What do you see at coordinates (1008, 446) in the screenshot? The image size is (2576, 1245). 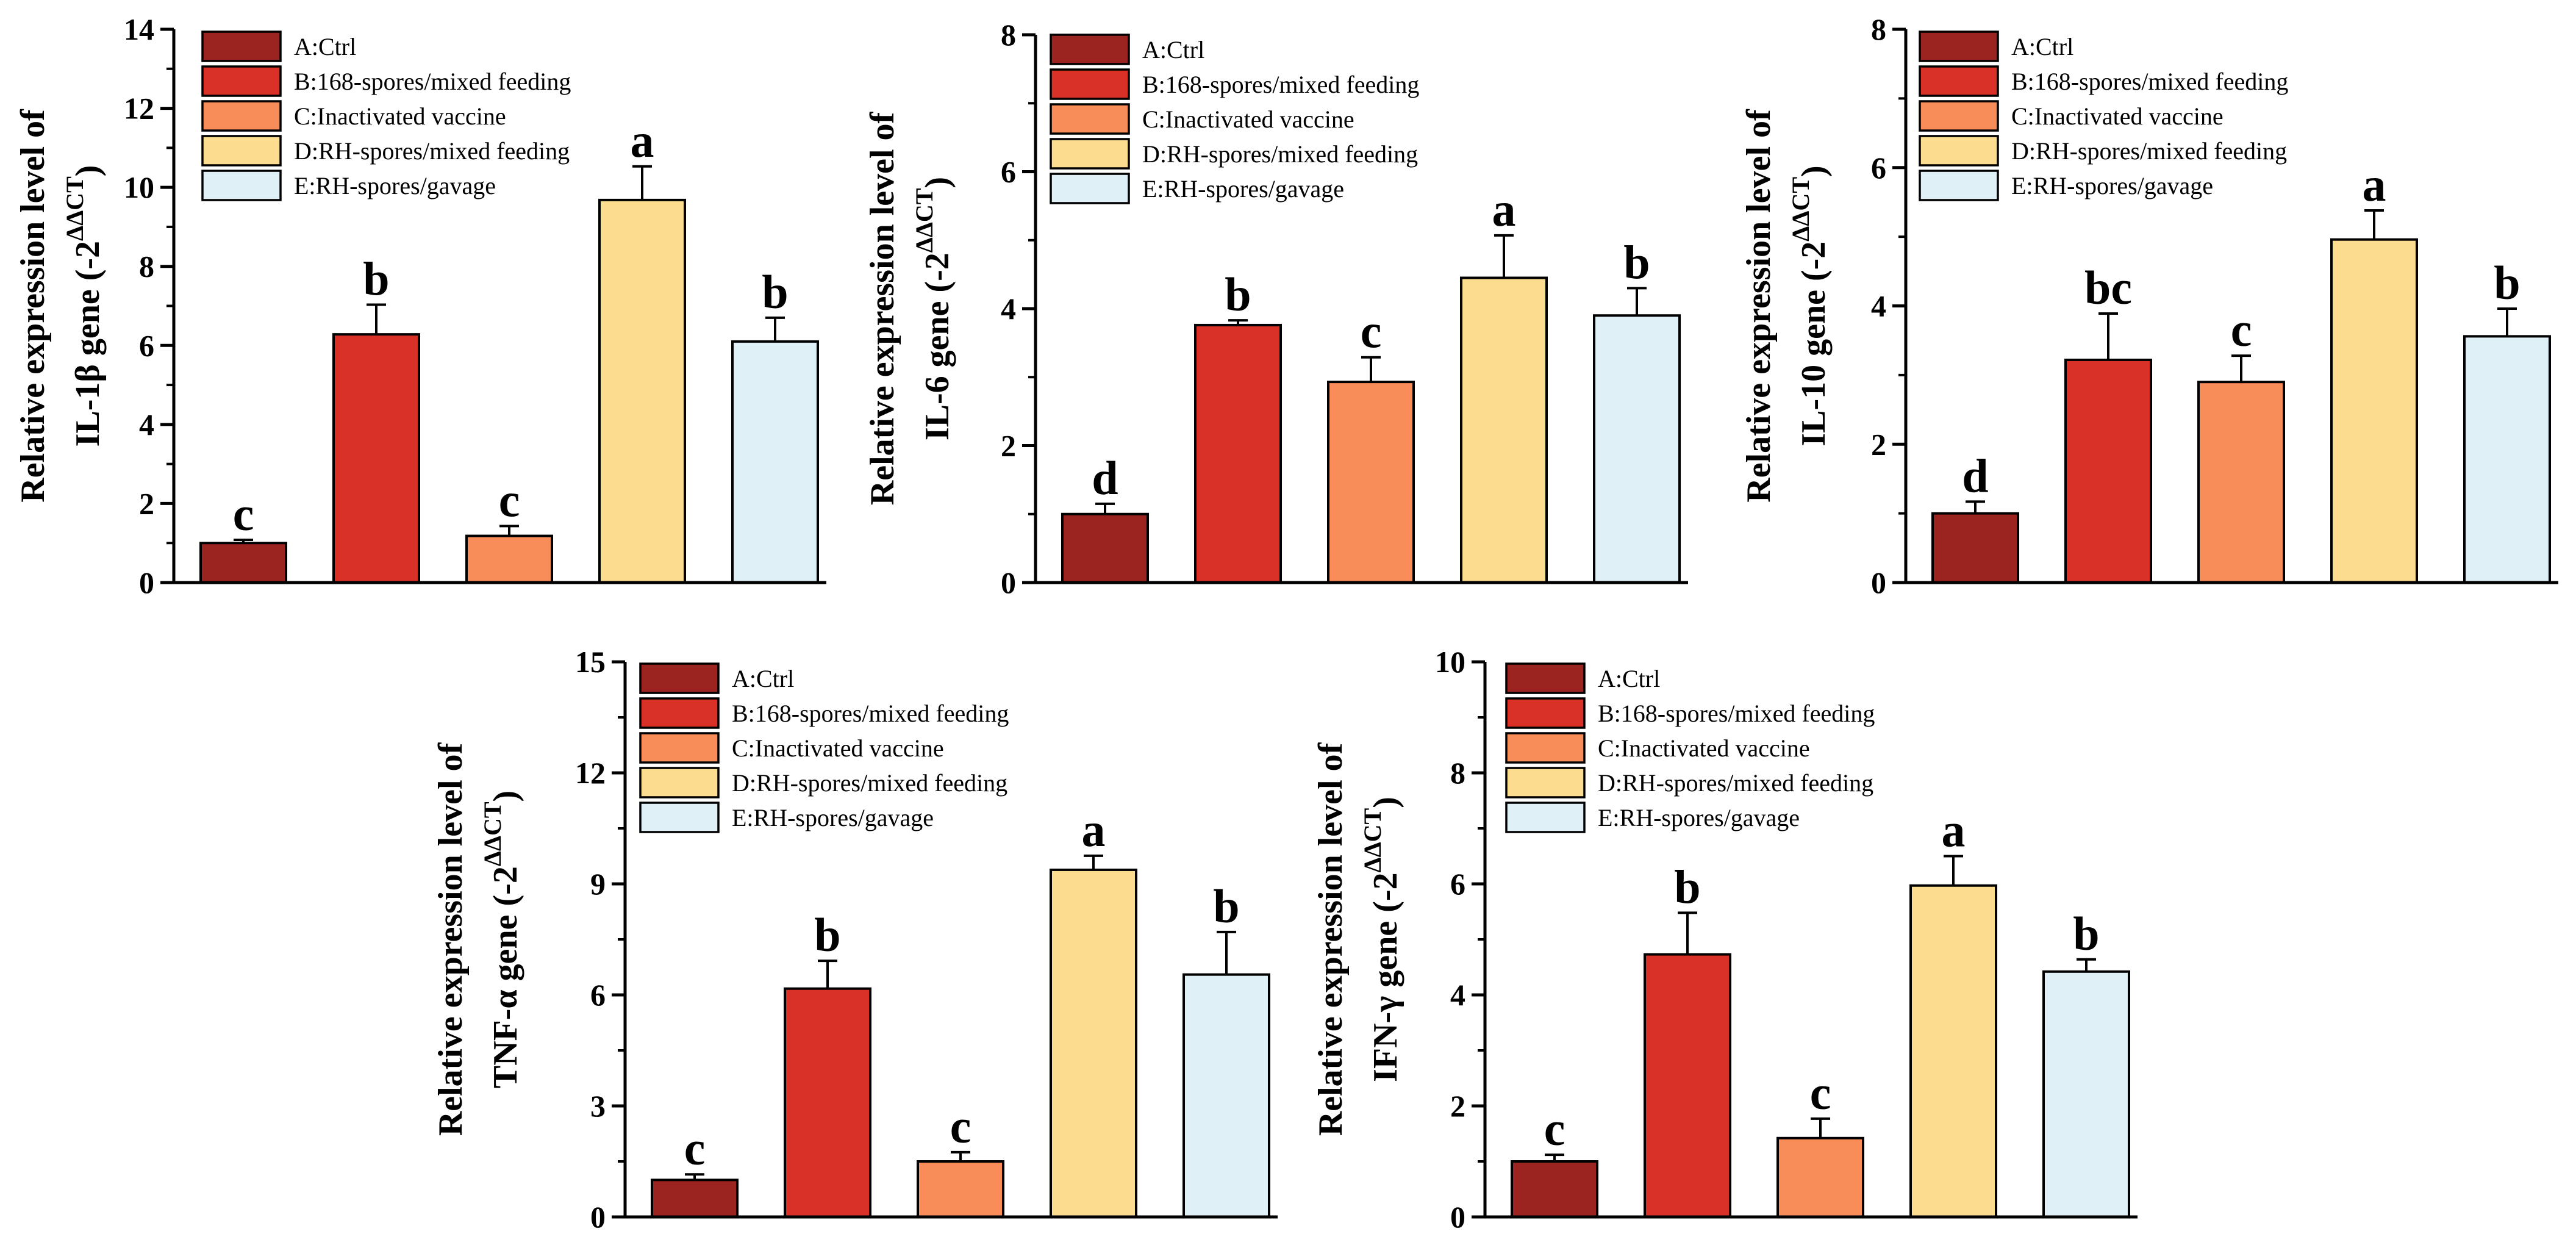 I see `y-tick-label: 2` at bounding box center [1008, 446].